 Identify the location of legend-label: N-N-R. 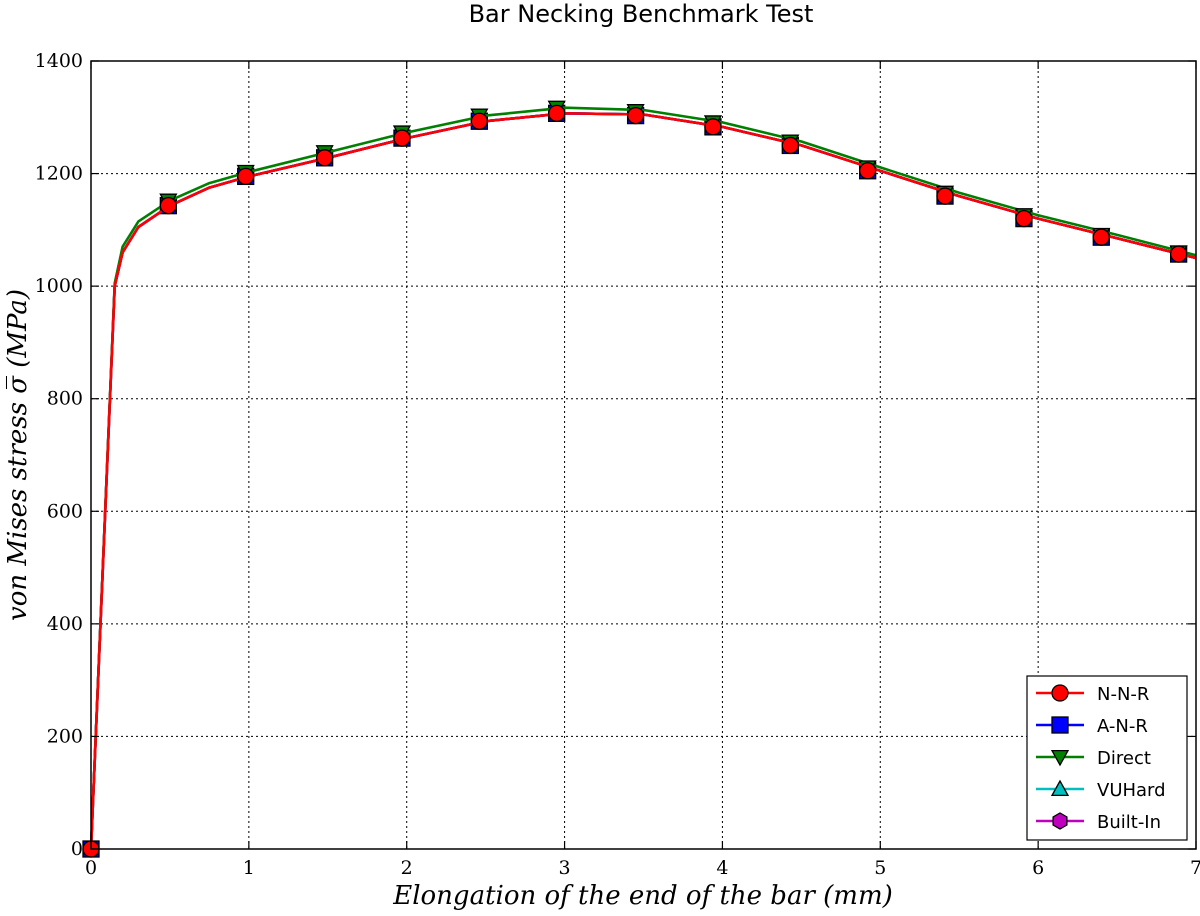
(1123, 694).